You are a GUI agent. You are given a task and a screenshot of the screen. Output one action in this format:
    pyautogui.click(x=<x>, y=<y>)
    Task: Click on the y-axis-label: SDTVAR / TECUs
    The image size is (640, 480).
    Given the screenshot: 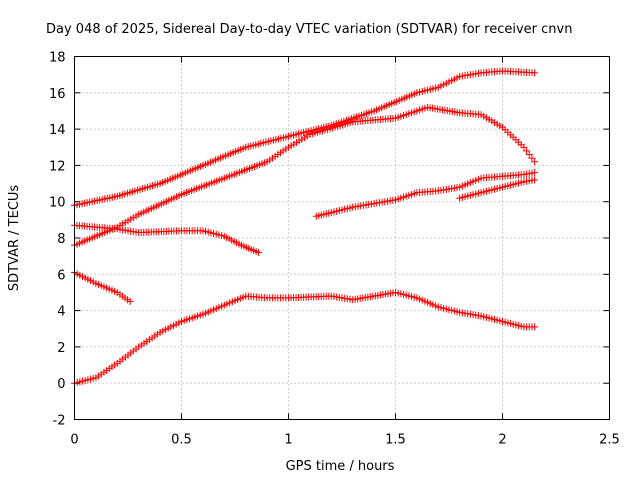 What is the action you would take?
    pyautogui.click(x=14, y=238)
    